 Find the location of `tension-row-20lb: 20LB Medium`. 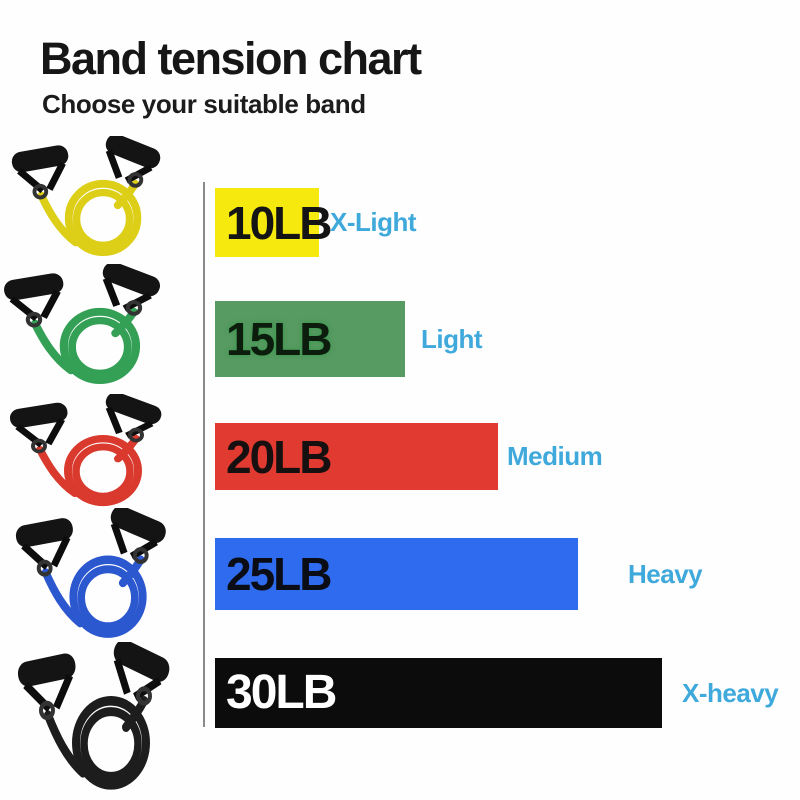

tension-row-20lb: 20LB Medium is located at coordinates (409, 456).